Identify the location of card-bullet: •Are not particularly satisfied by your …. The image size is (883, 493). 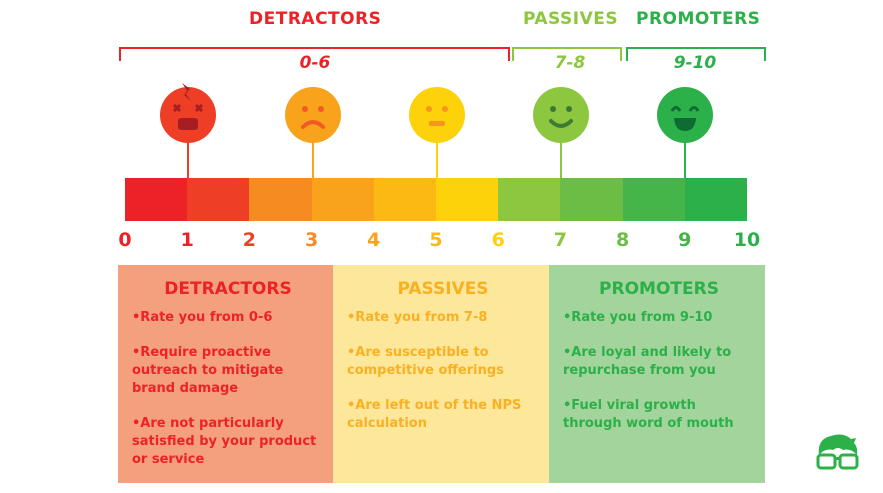
(224, 441).